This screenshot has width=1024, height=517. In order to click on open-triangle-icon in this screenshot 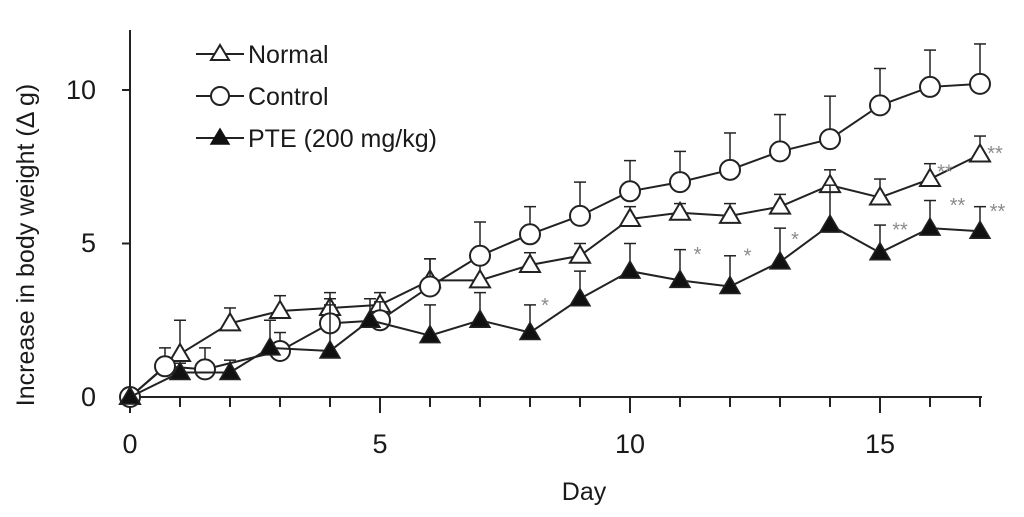, I will do `click(220, 52)`.